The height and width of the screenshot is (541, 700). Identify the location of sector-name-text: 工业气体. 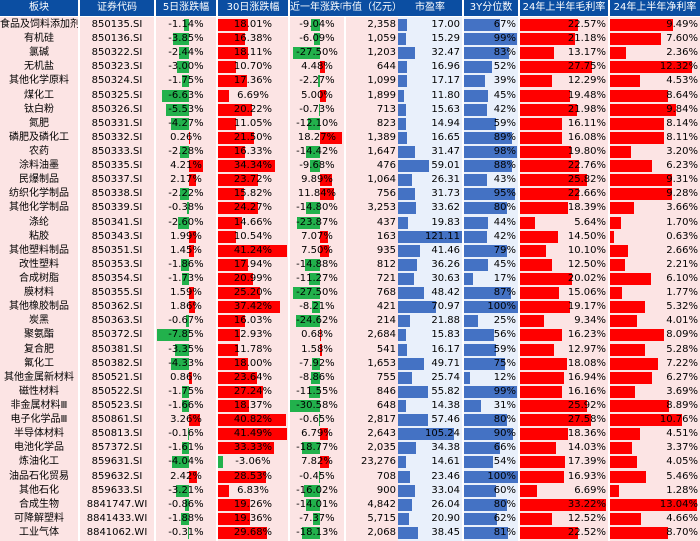
(39, 532).